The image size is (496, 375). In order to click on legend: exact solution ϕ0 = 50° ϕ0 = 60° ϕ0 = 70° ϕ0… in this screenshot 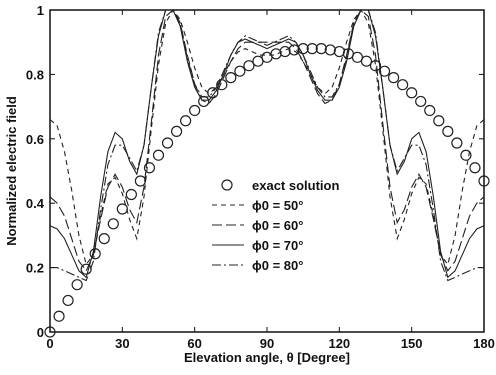, I will do `click(275, 225)`.